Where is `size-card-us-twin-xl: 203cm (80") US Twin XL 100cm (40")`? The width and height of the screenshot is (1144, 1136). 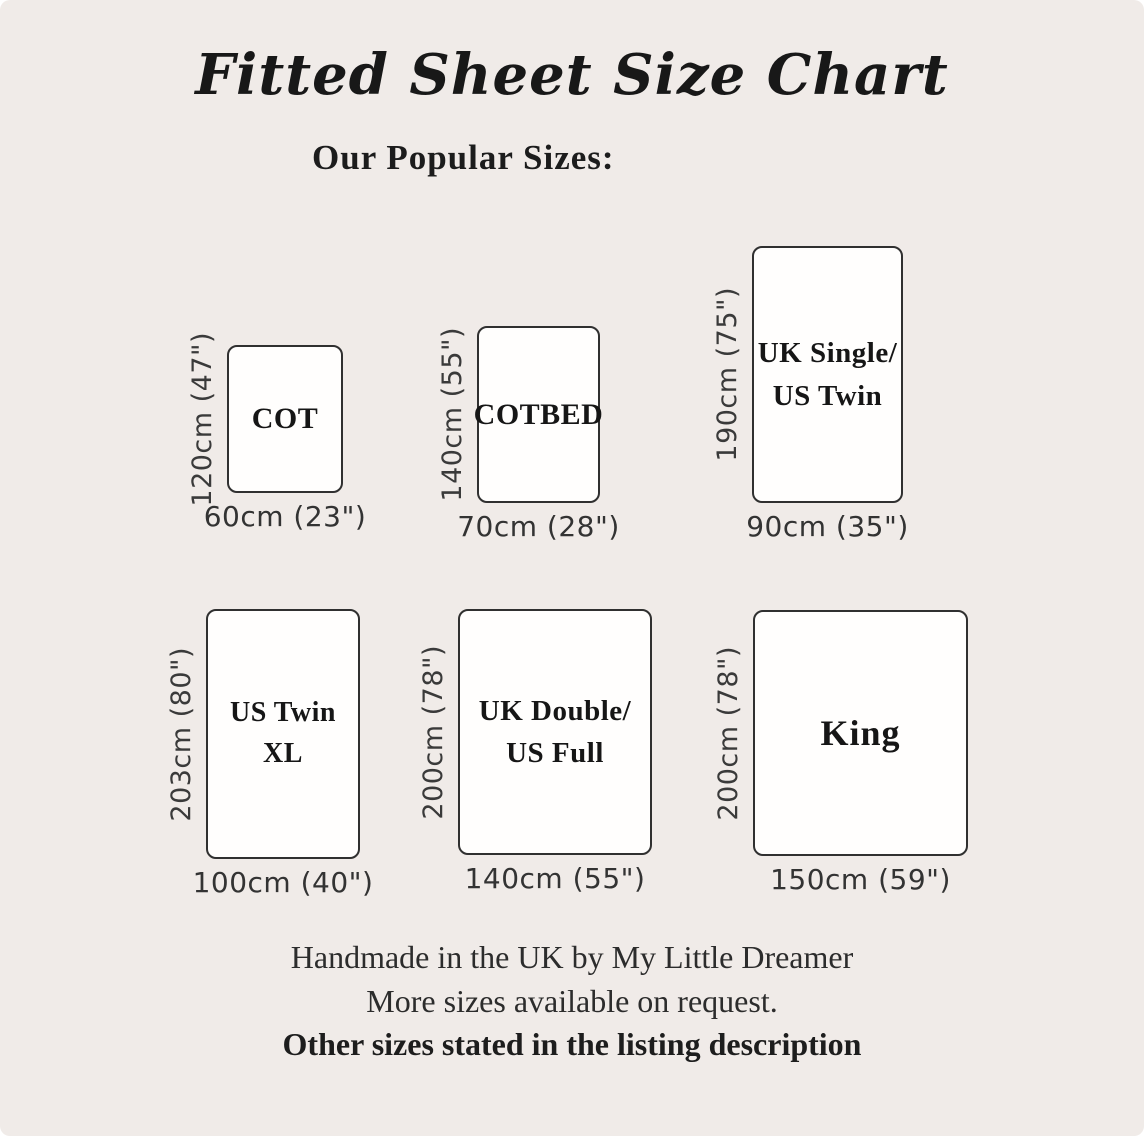
size-card-us-twin-xl: 203cm (80") US Twin XL 100cm (40") is located at coordinates (269, 754).